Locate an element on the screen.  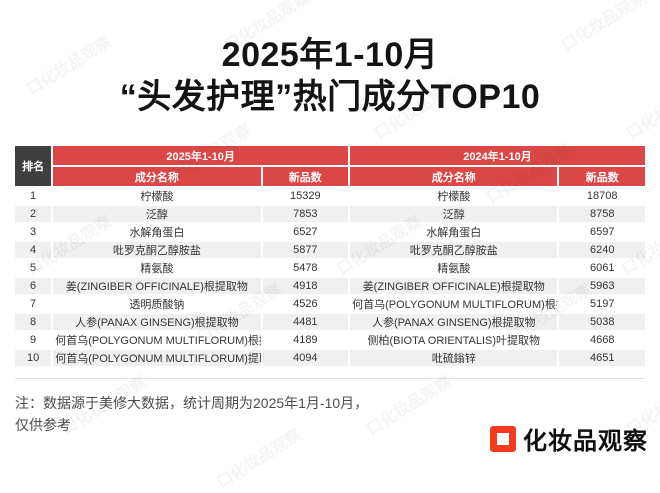
table-row: 3 水解角蛋白 6527 水解角蛋白 6597 is located at coordinates (330, 232).